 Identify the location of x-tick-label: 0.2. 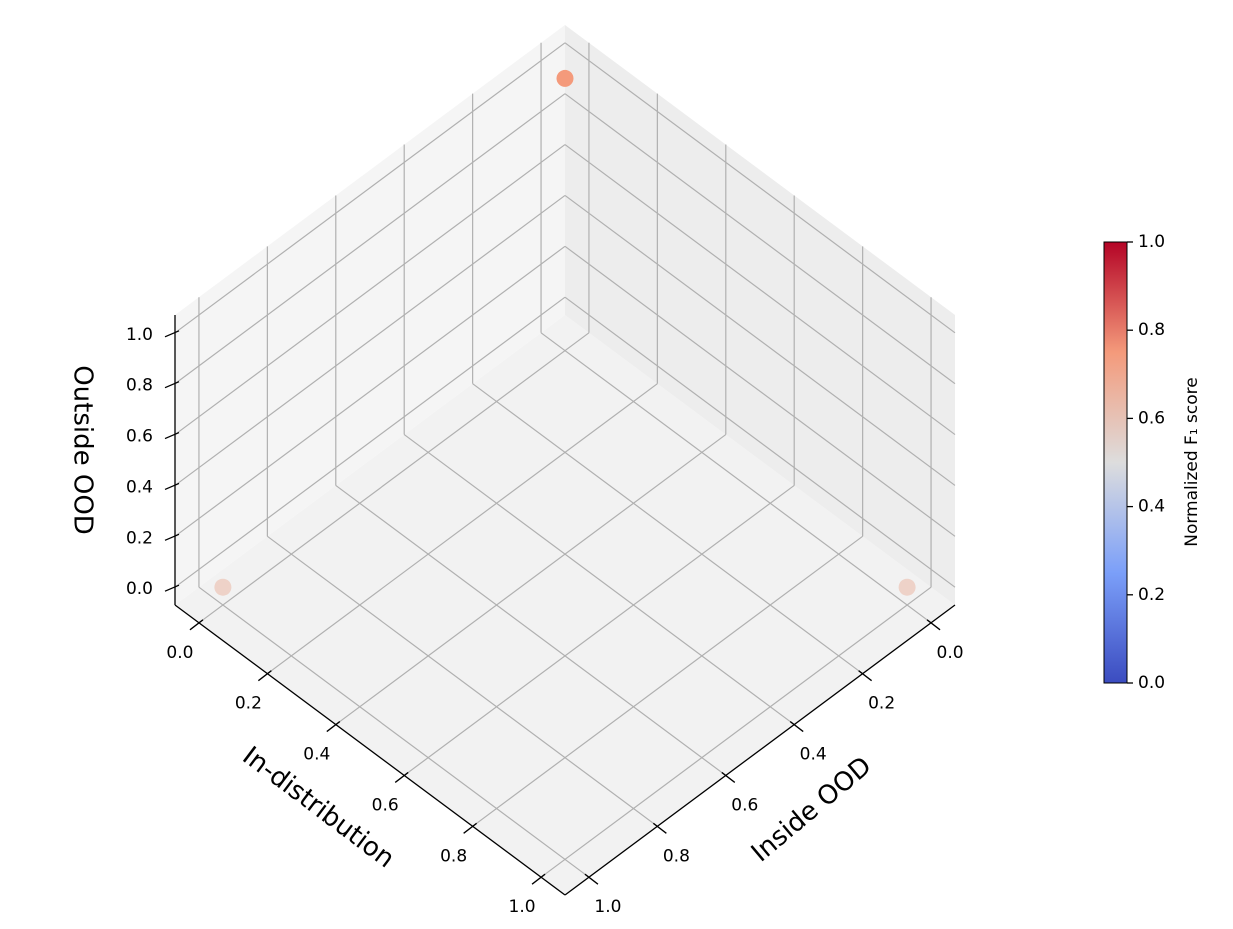
(248, 704).